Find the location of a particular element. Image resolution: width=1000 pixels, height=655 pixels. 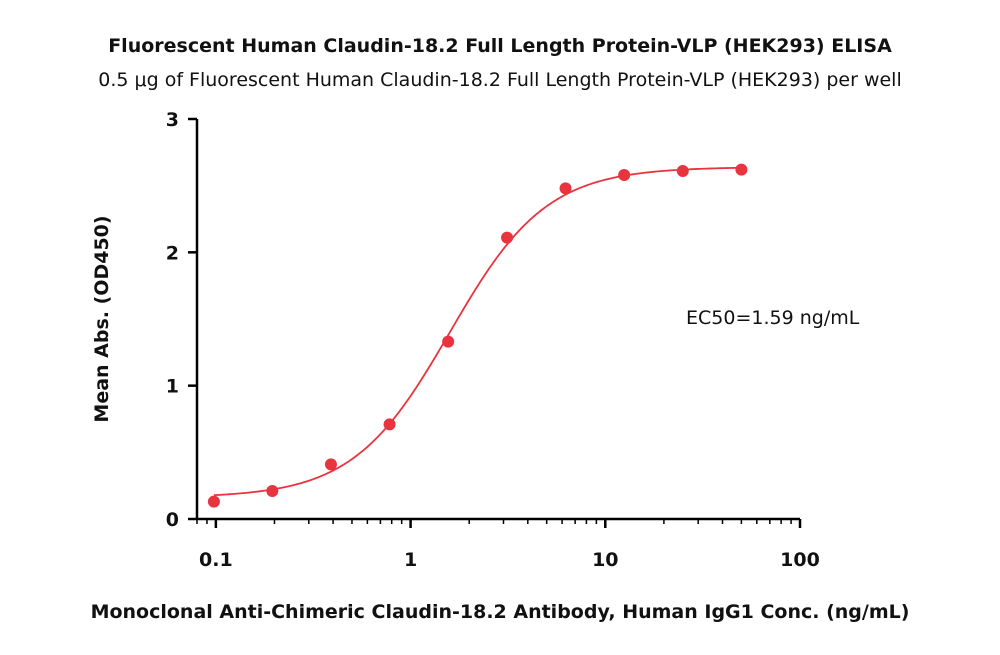

x-tick-label: 1 is located at coordinates (410, 560).